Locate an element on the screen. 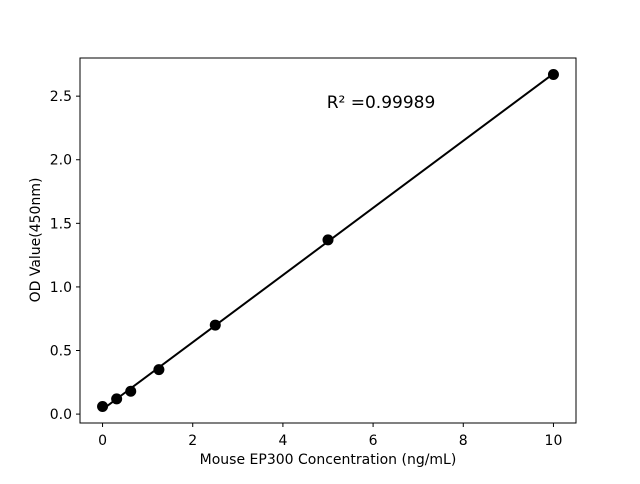  x-tick-label: 10 is located at coordinates (554, 441).